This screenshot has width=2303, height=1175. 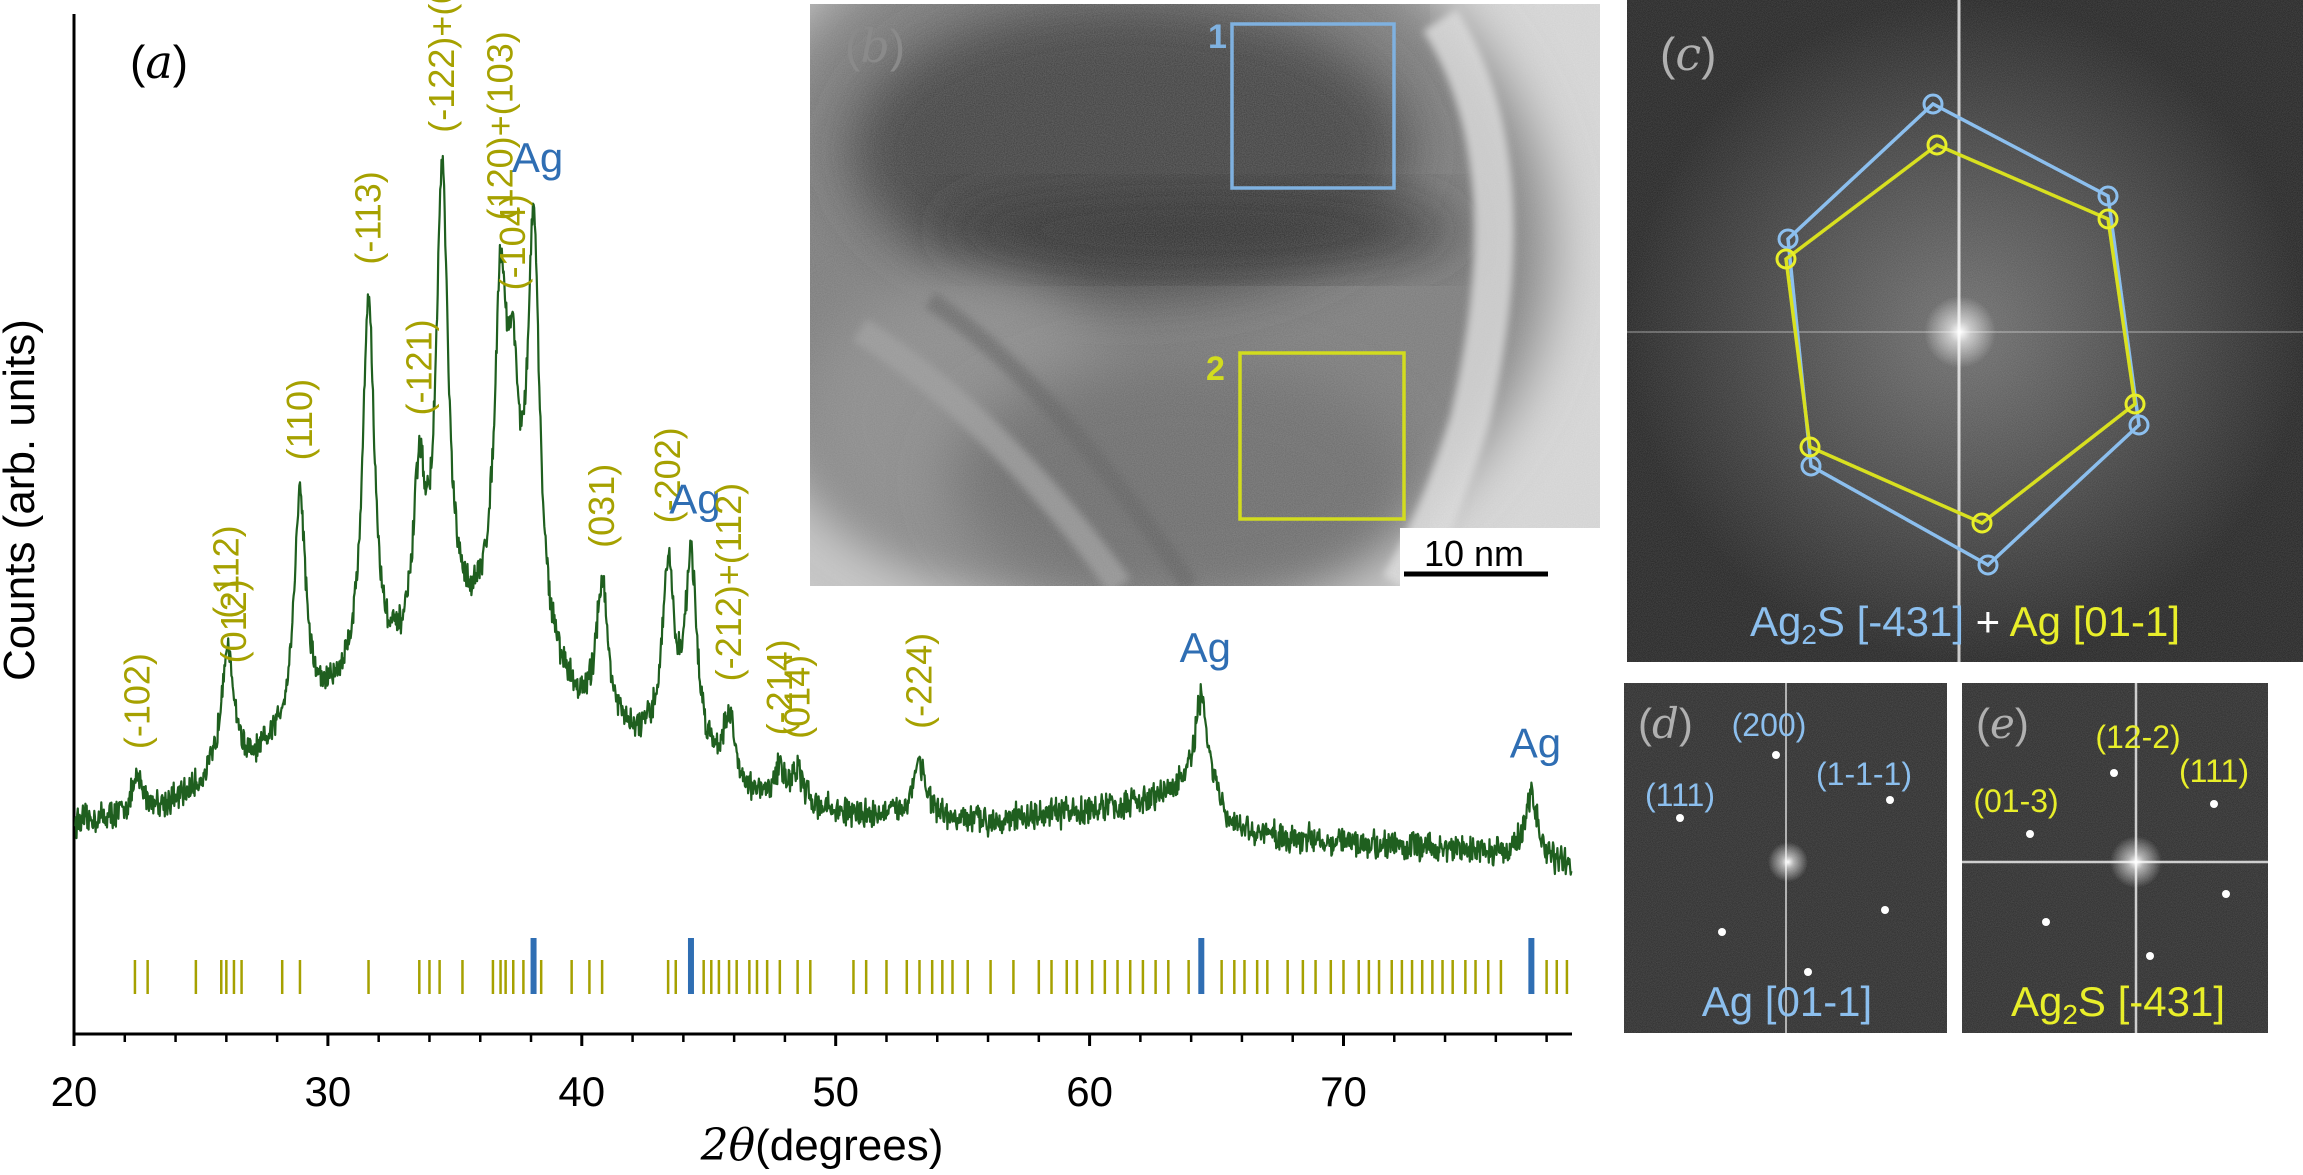 I want to click on peak-label-ag2s: (120)+(103), so click(x=500, y=125).